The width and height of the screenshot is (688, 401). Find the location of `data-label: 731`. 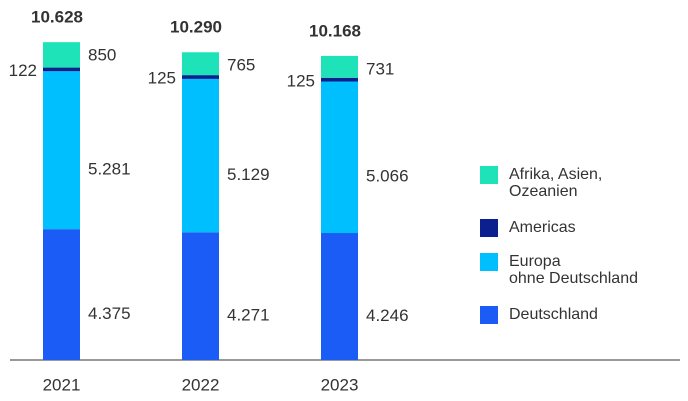

data-label: 731 is located at coordinates (380, 68).